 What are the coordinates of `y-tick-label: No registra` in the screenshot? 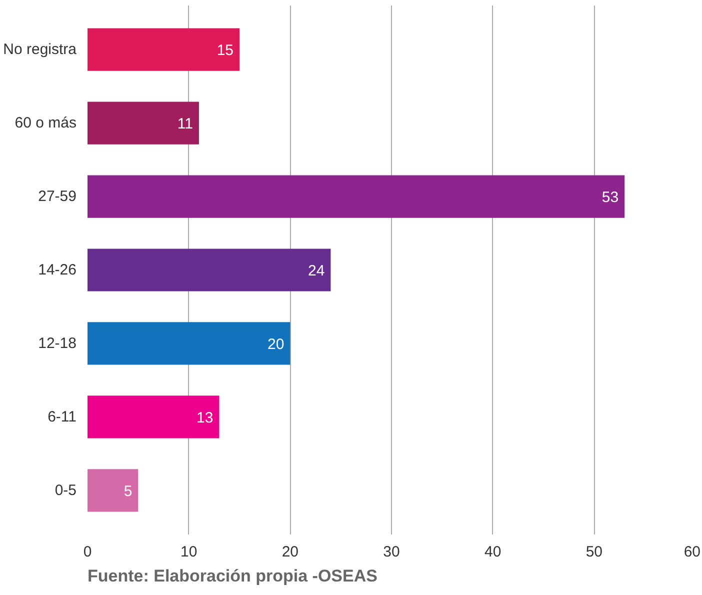 It's located at (40, 49).